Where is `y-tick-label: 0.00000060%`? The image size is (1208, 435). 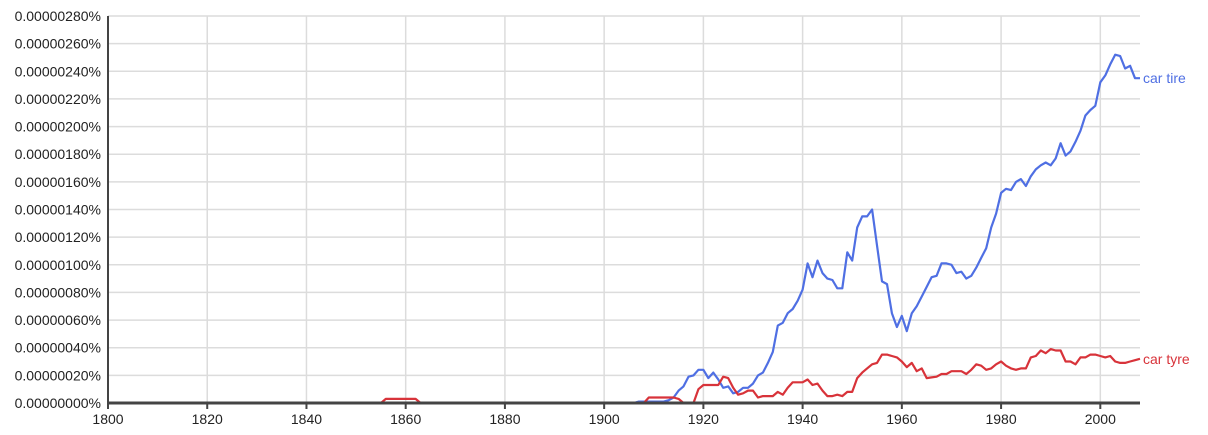
y-tick-label: 0.00000060% is located at coordinates (58, 320).